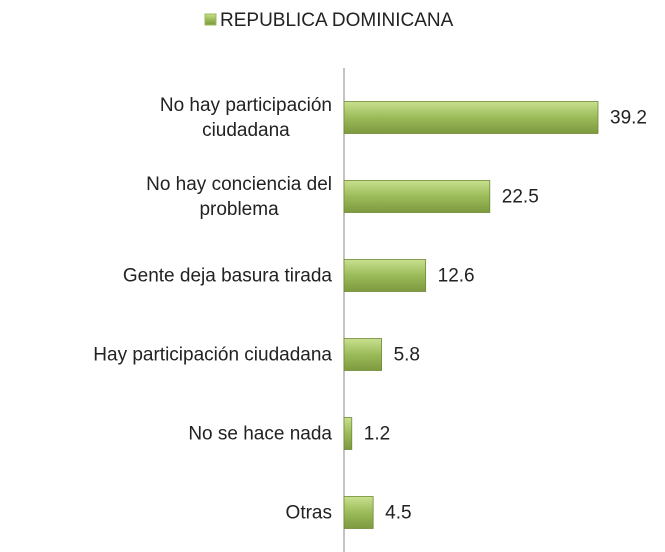  Describe the element at coordinates (456, 276) in the screenshot. I see `value-label: 12.6` at that location.